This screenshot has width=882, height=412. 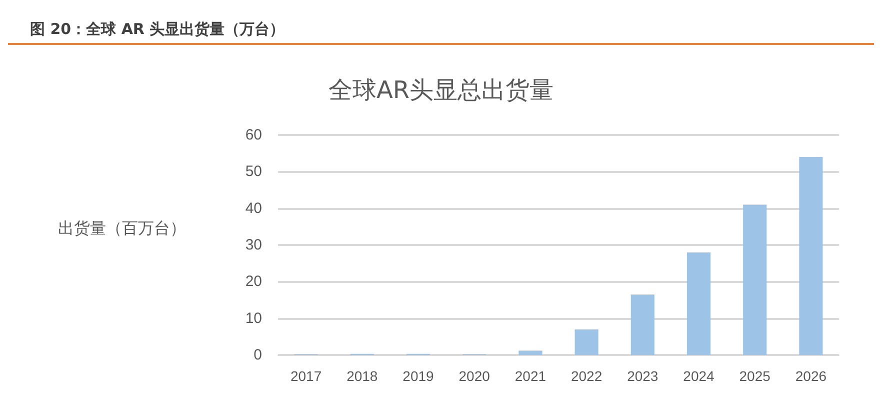 What do you see at coordinates (362, 376) in the screenshot?
I see `x-tick-label: 2018` at bounding box center [362, 376].